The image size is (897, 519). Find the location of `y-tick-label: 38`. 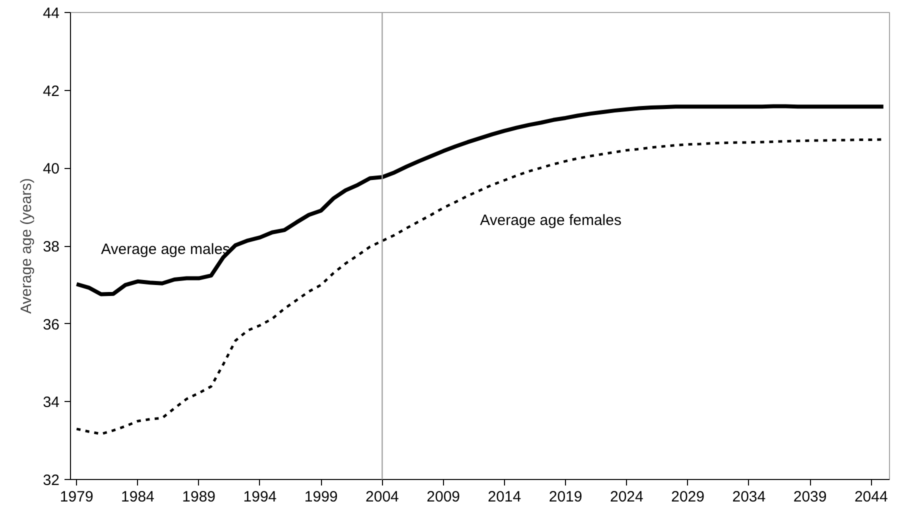

y-tick-label: 38 is located at coordinates (51, 247).